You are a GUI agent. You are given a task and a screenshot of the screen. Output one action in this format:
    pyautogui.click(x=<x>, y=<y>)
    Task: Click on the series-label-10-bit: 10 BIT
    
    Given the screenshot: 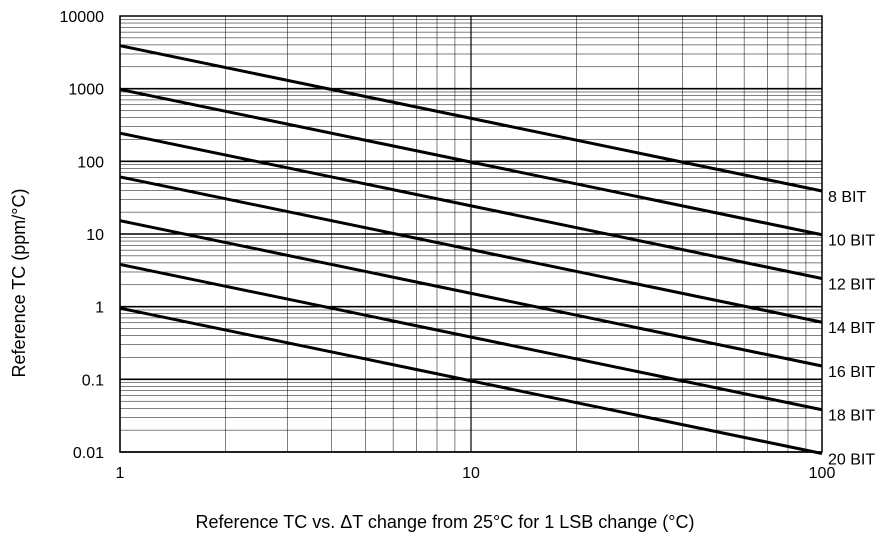 What is the action you would take?
    pyautogui.click(x=851, y=241)
    